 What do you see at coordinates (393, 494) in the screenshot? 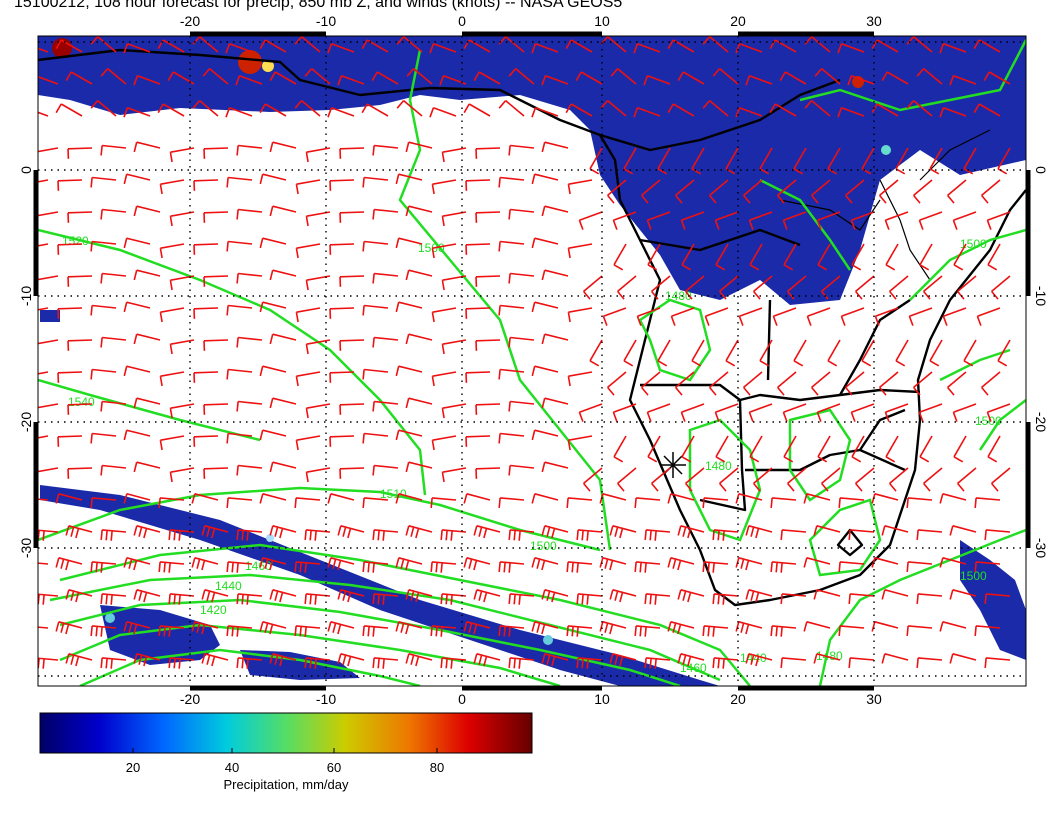
I see `svg-text: 1510` at bounding box center [393, 494].